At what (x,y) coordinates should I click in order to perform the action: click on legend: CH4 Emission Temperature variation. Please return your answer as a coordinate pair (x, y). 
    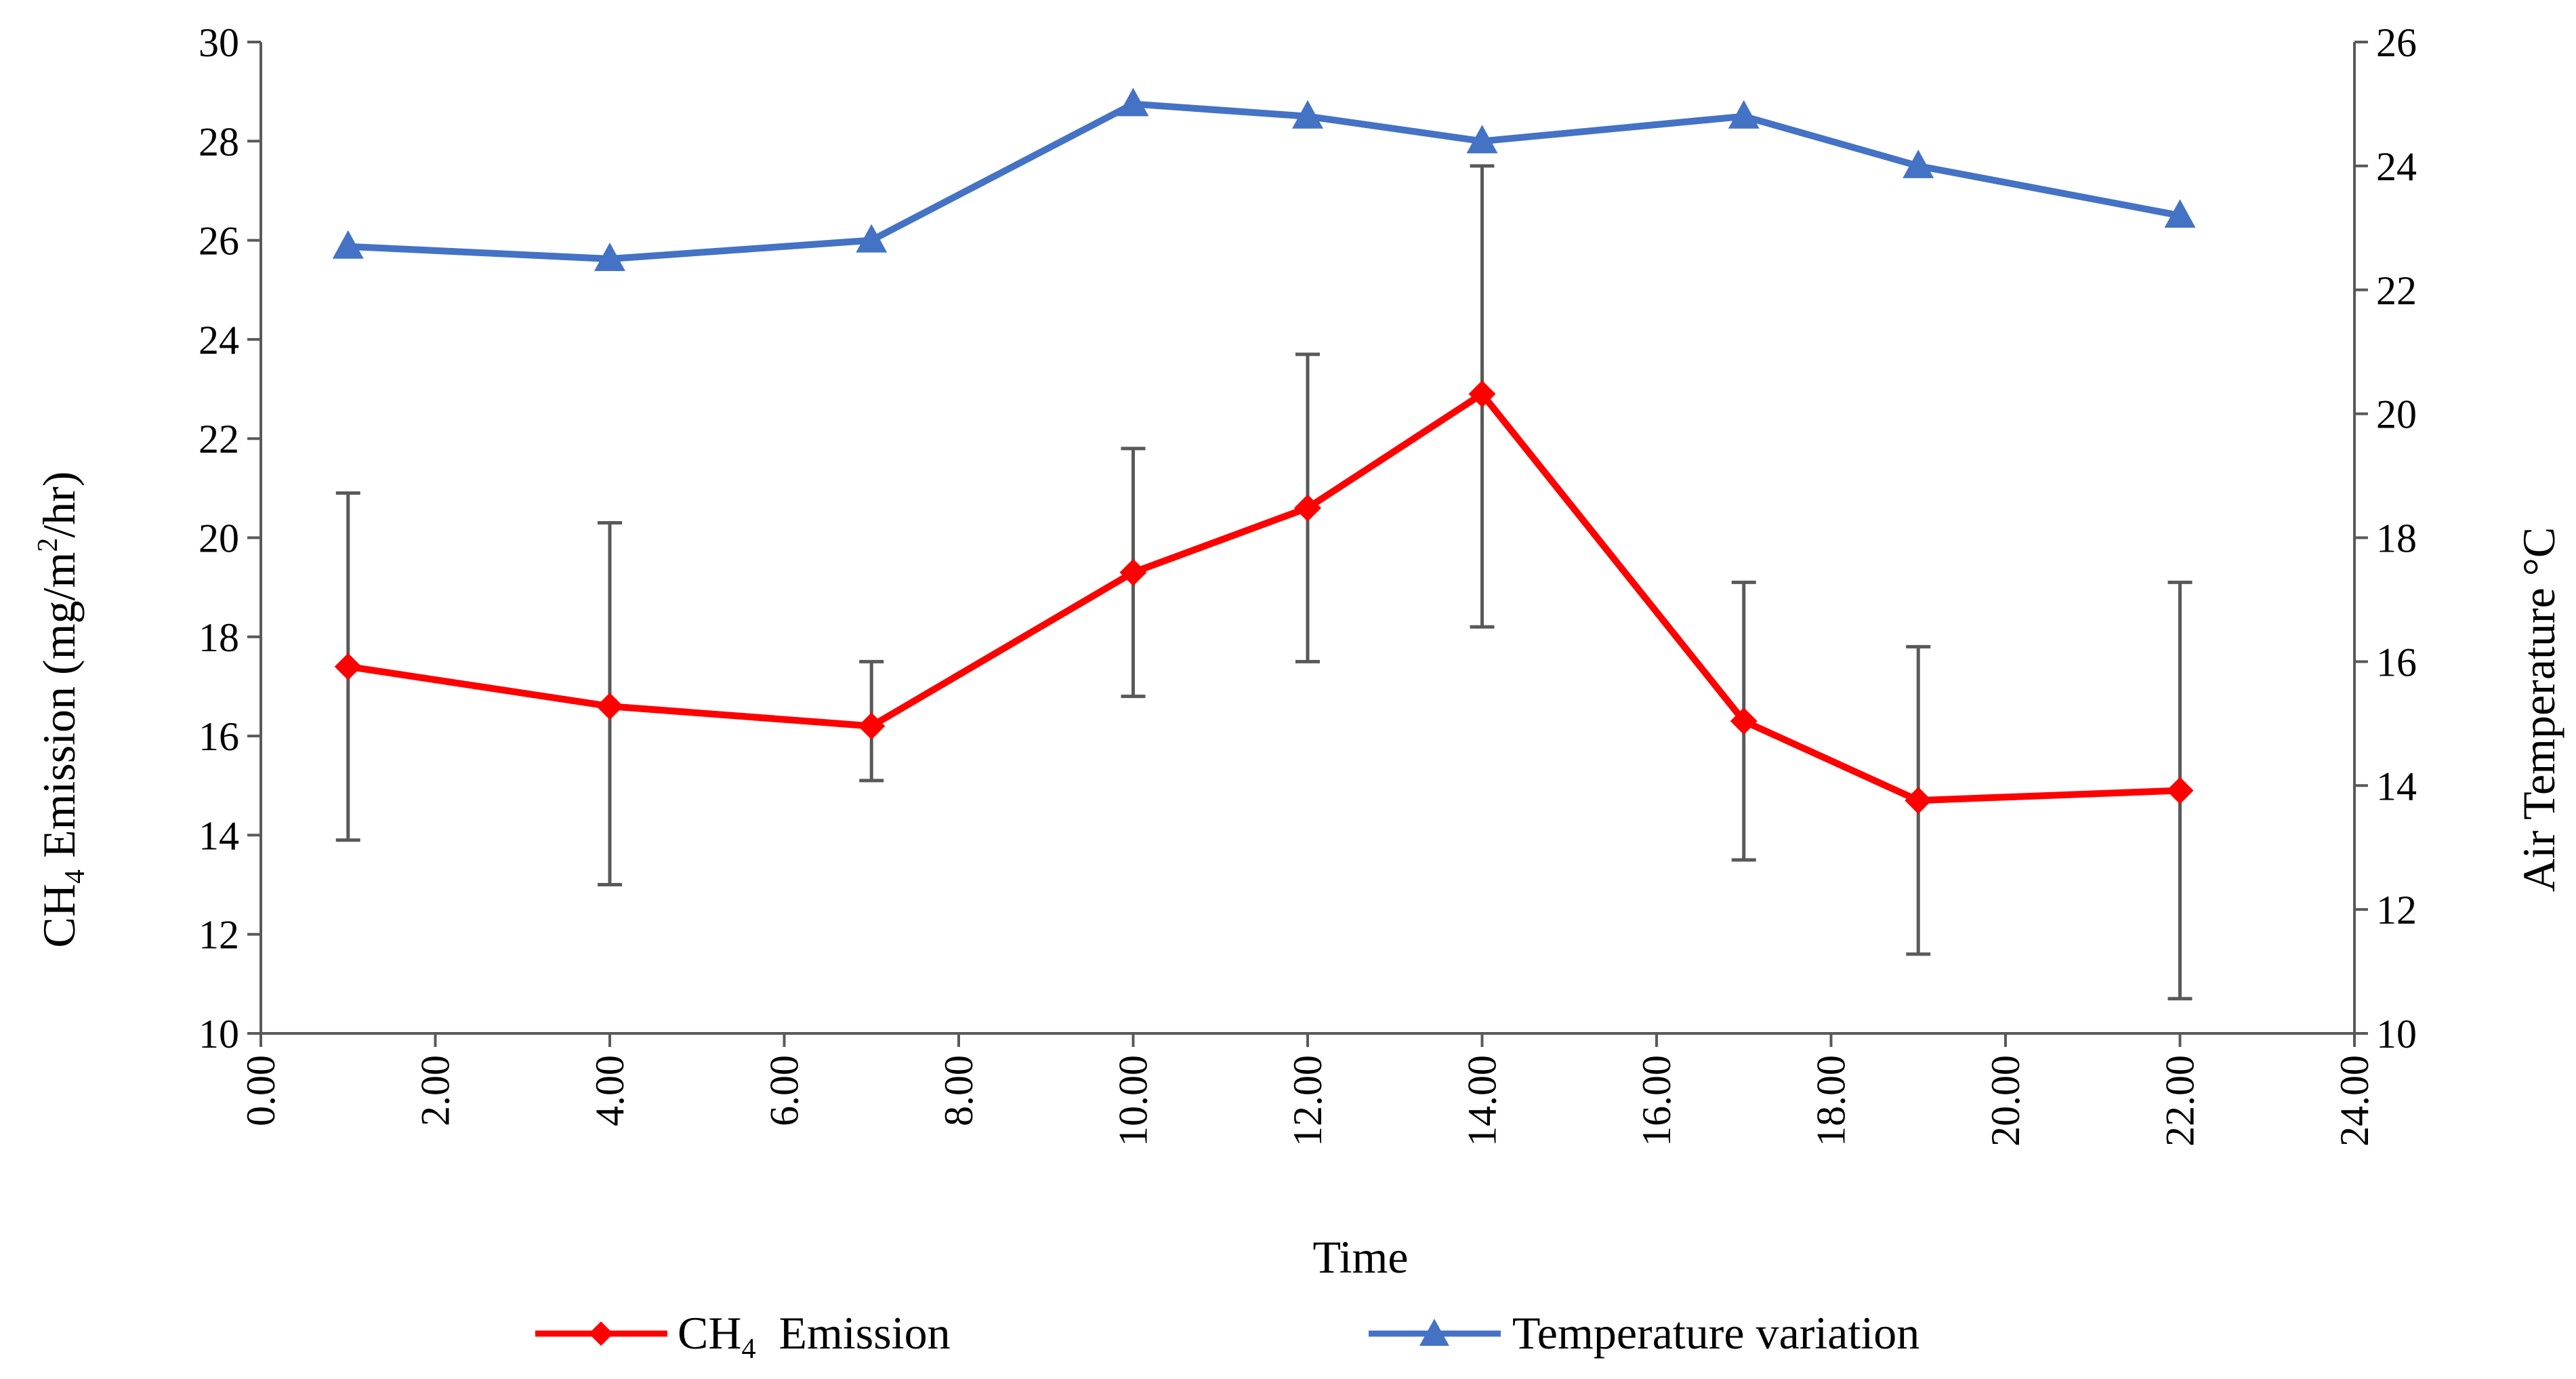
    Looking at the image, I should click on (1227, 1336).